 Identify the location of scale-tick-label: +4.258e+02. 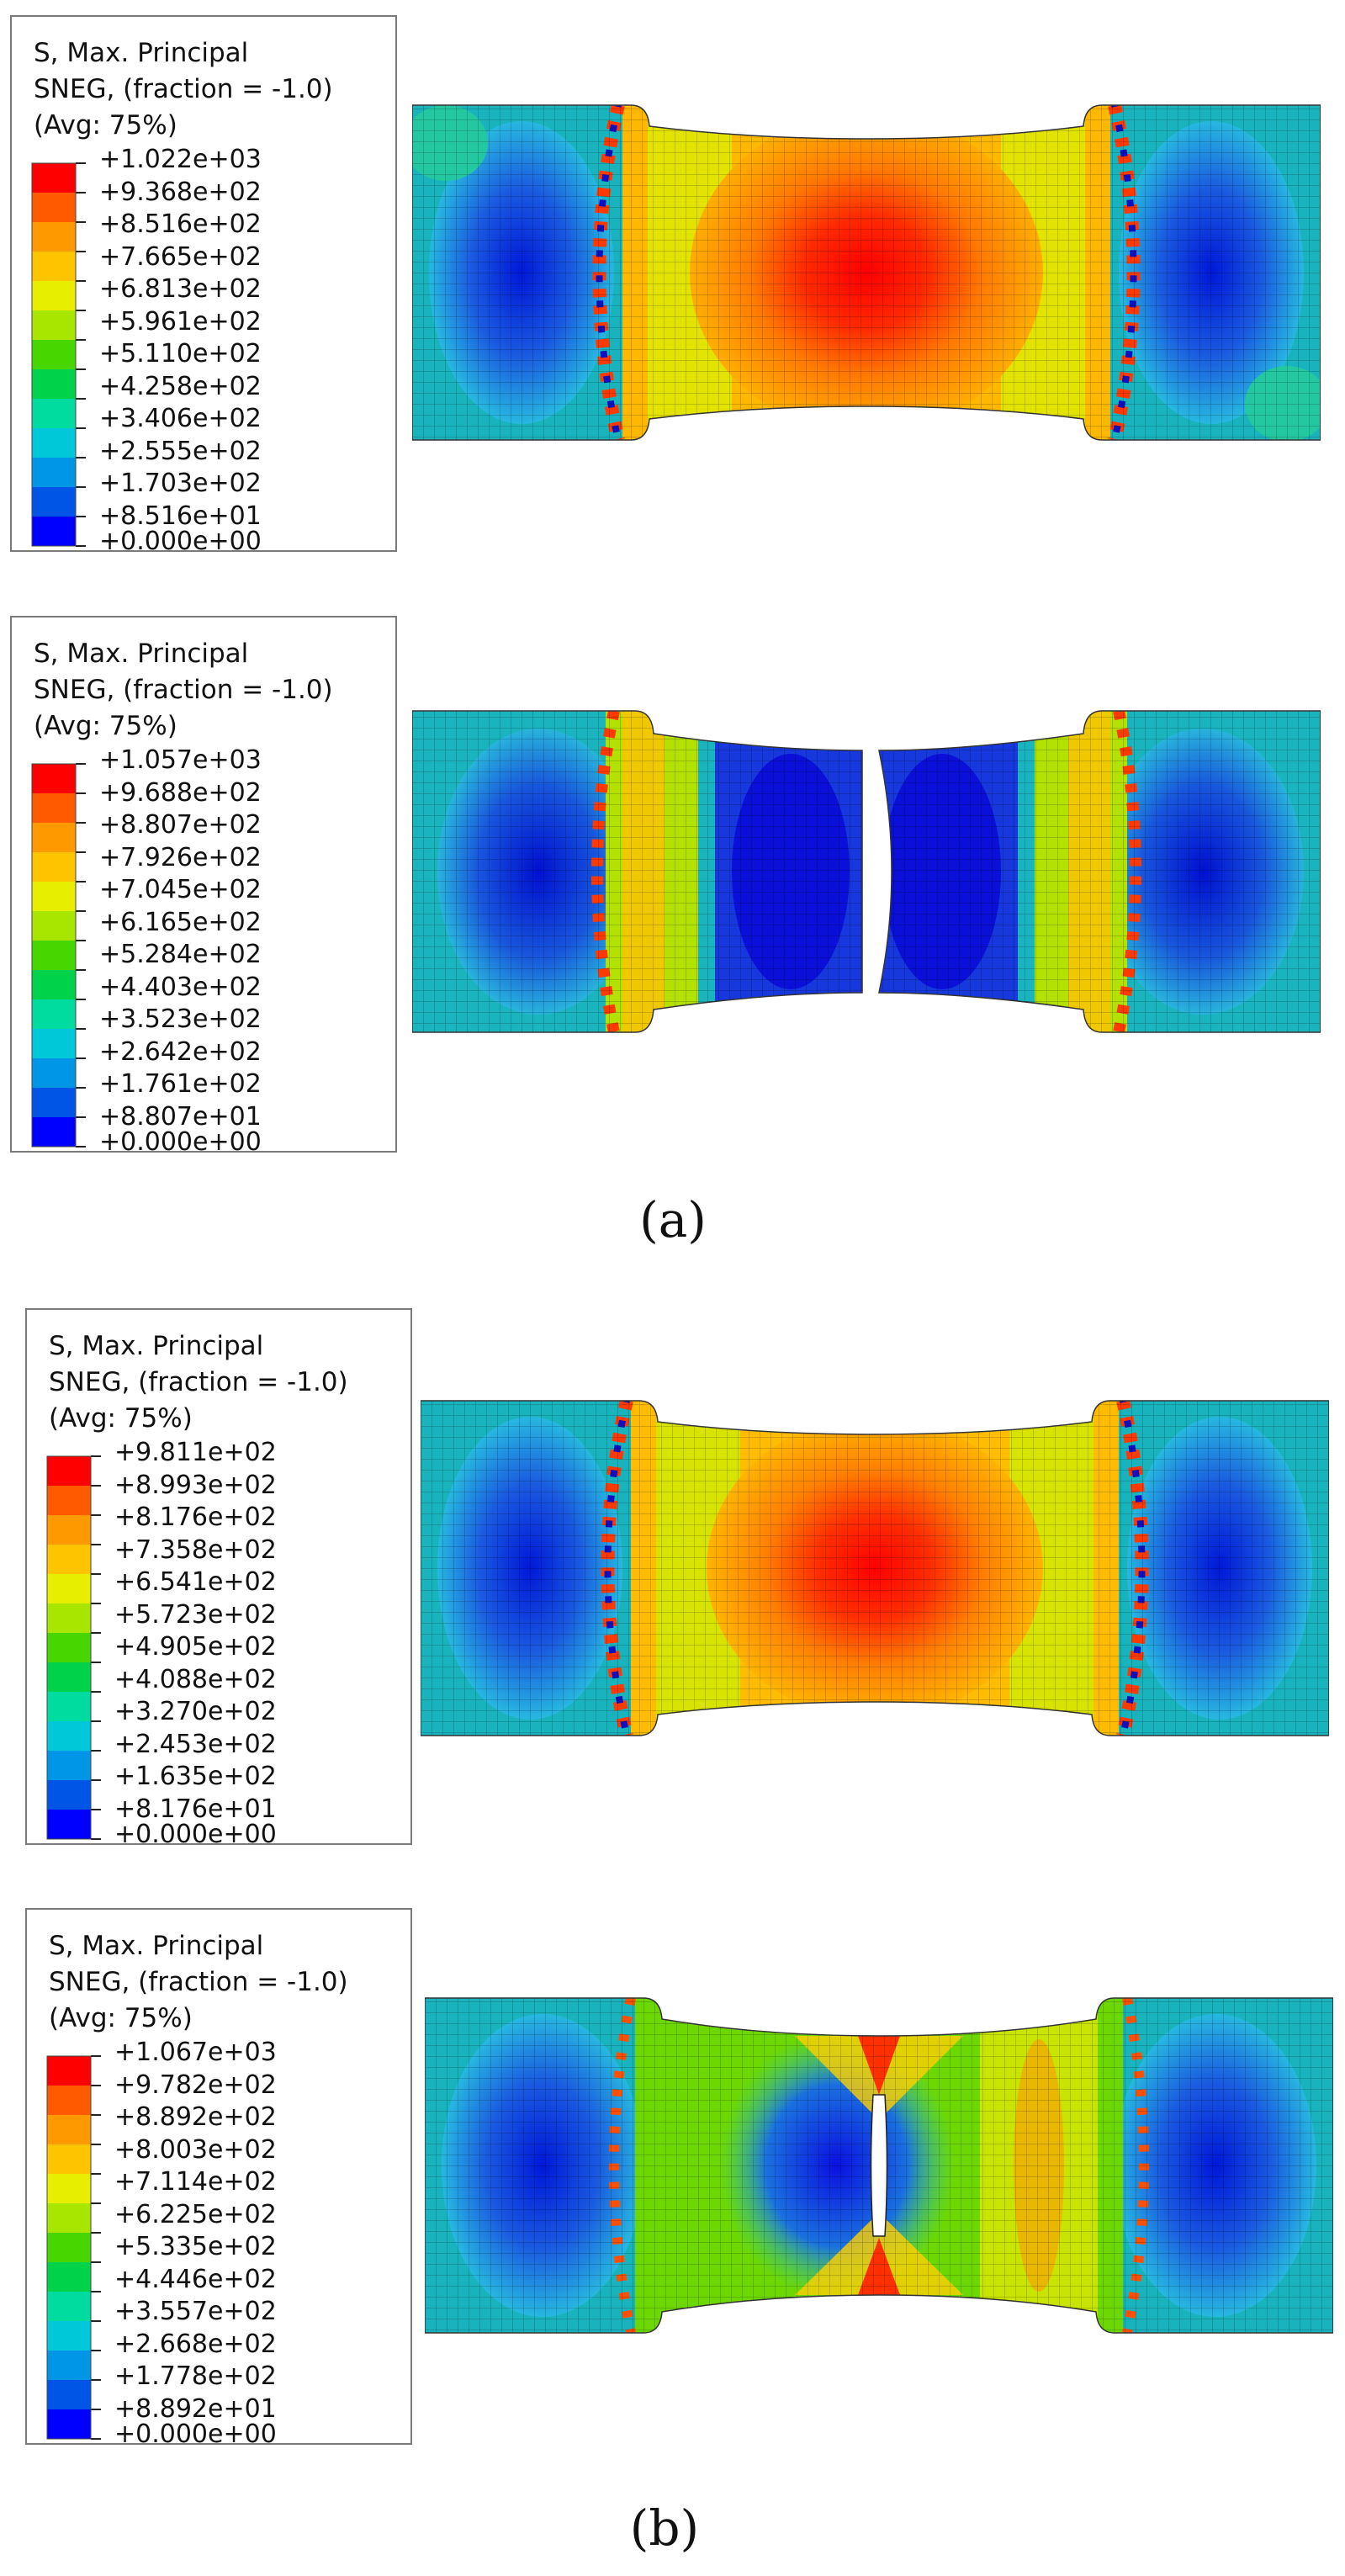
(180, 386).